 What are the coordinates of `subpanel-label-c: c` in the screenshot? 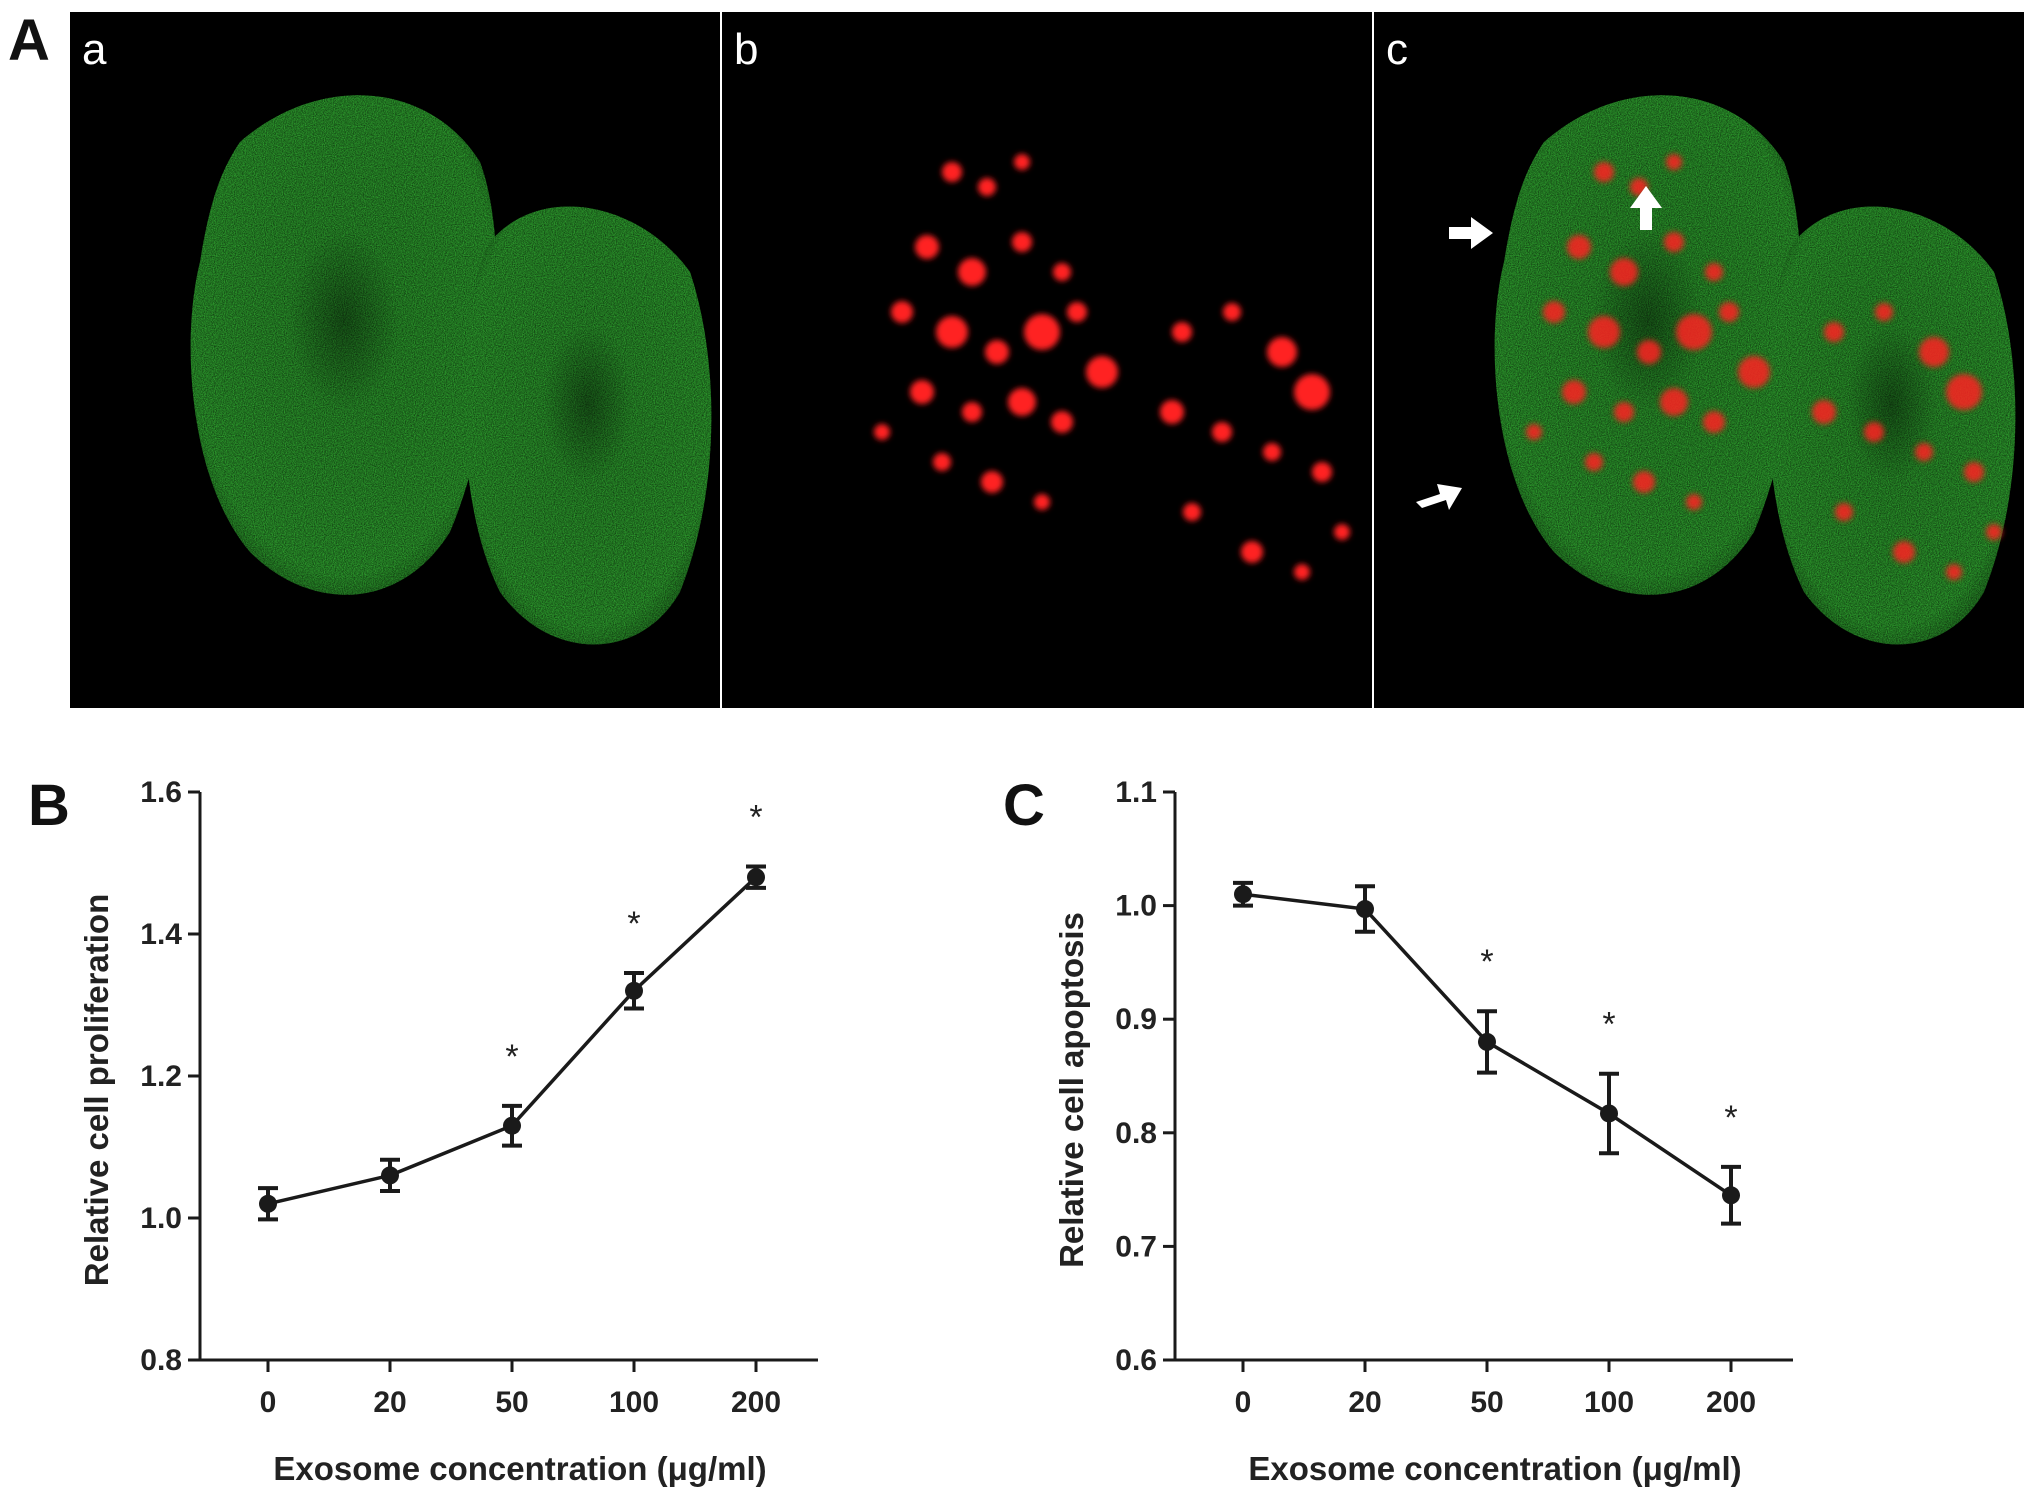 It's located at (1397, 49).